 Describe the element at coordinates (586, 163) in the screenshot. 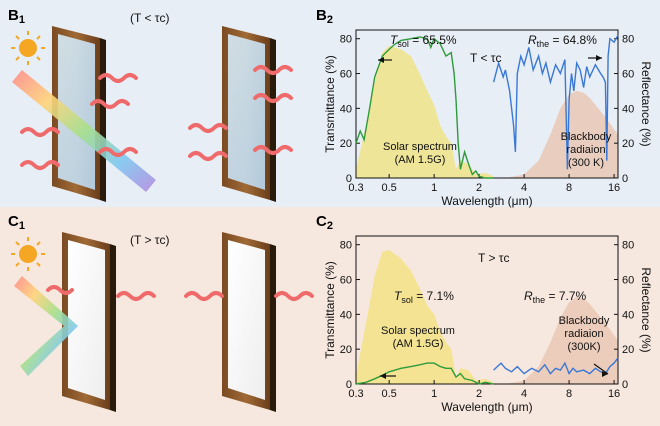

I see `blackbody-label: (300 K)` at that location.